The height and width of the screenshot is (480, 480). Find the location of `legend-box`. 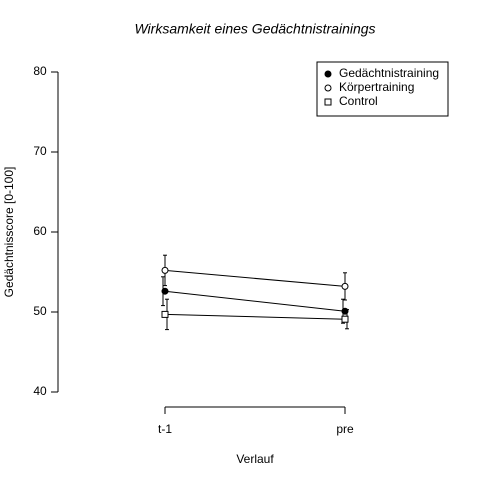

legend-box is located at coordinates (382, 89).